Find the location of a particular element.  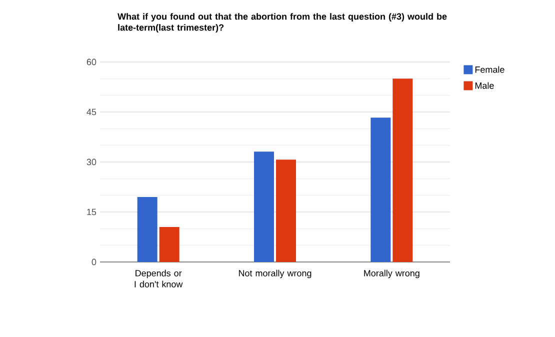

y-tick-label: 0 is located at coordinates (94, 262).